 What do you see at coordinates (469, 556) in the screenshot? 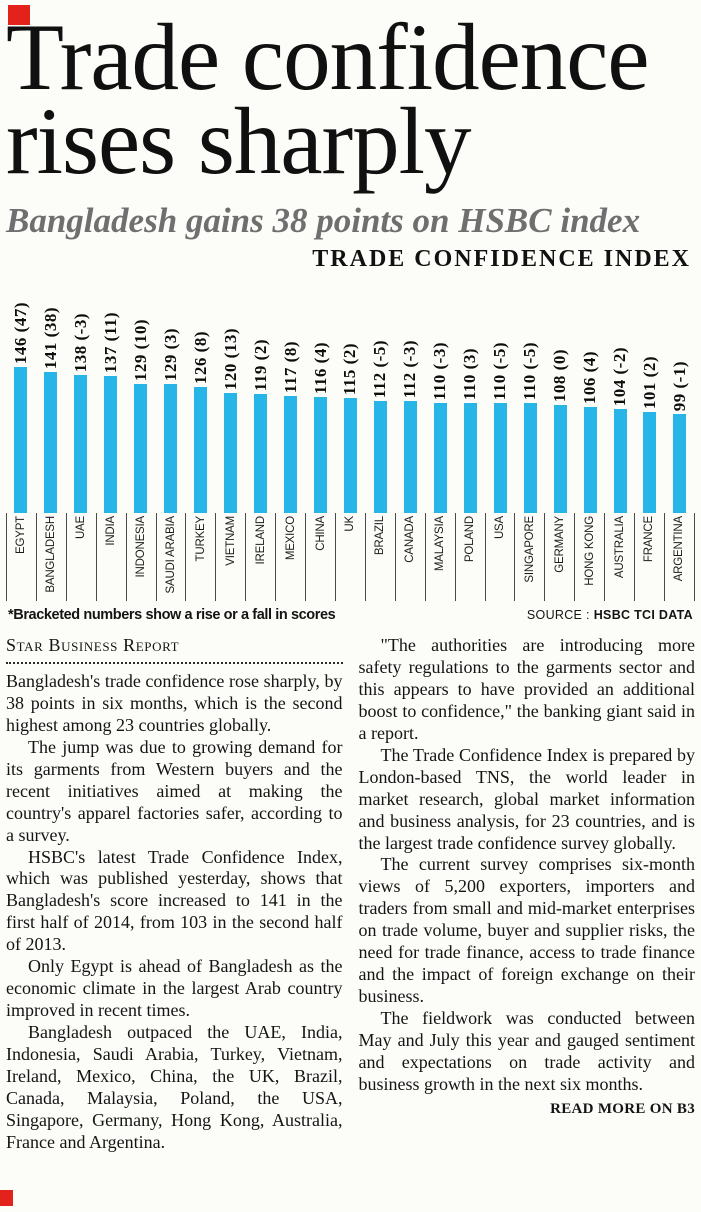
I see `category-cell: POLAND` at bounding box center [469, 556].